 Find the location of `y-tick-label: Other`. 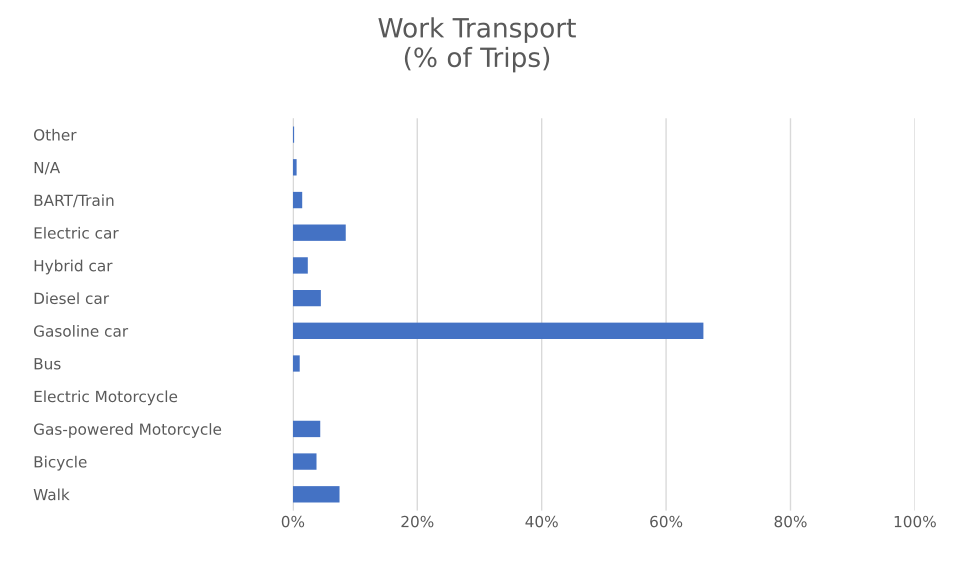

y-tick-label: Other is located at coordinates (55, 134).